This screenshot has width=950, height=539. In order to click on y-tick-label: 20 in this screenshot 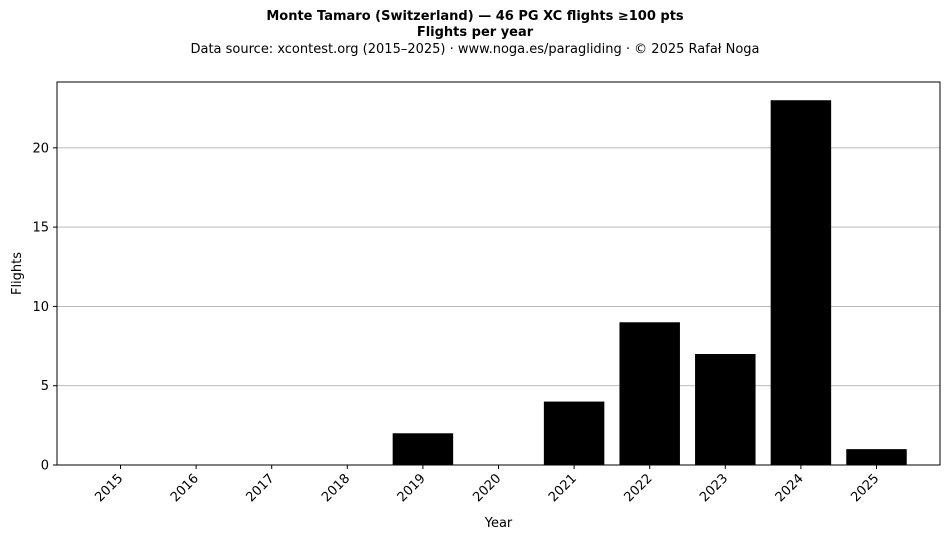, I will do `click(40, 148)`.